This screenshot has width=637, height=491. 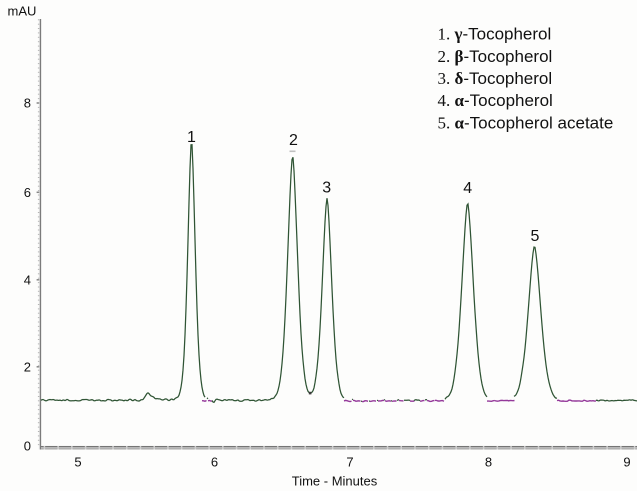 What do you see at coordinates (495, 78) in the screenshot?
I see `svg-text: 3. δ-Tocopherol` at bounding box center [495, 78].